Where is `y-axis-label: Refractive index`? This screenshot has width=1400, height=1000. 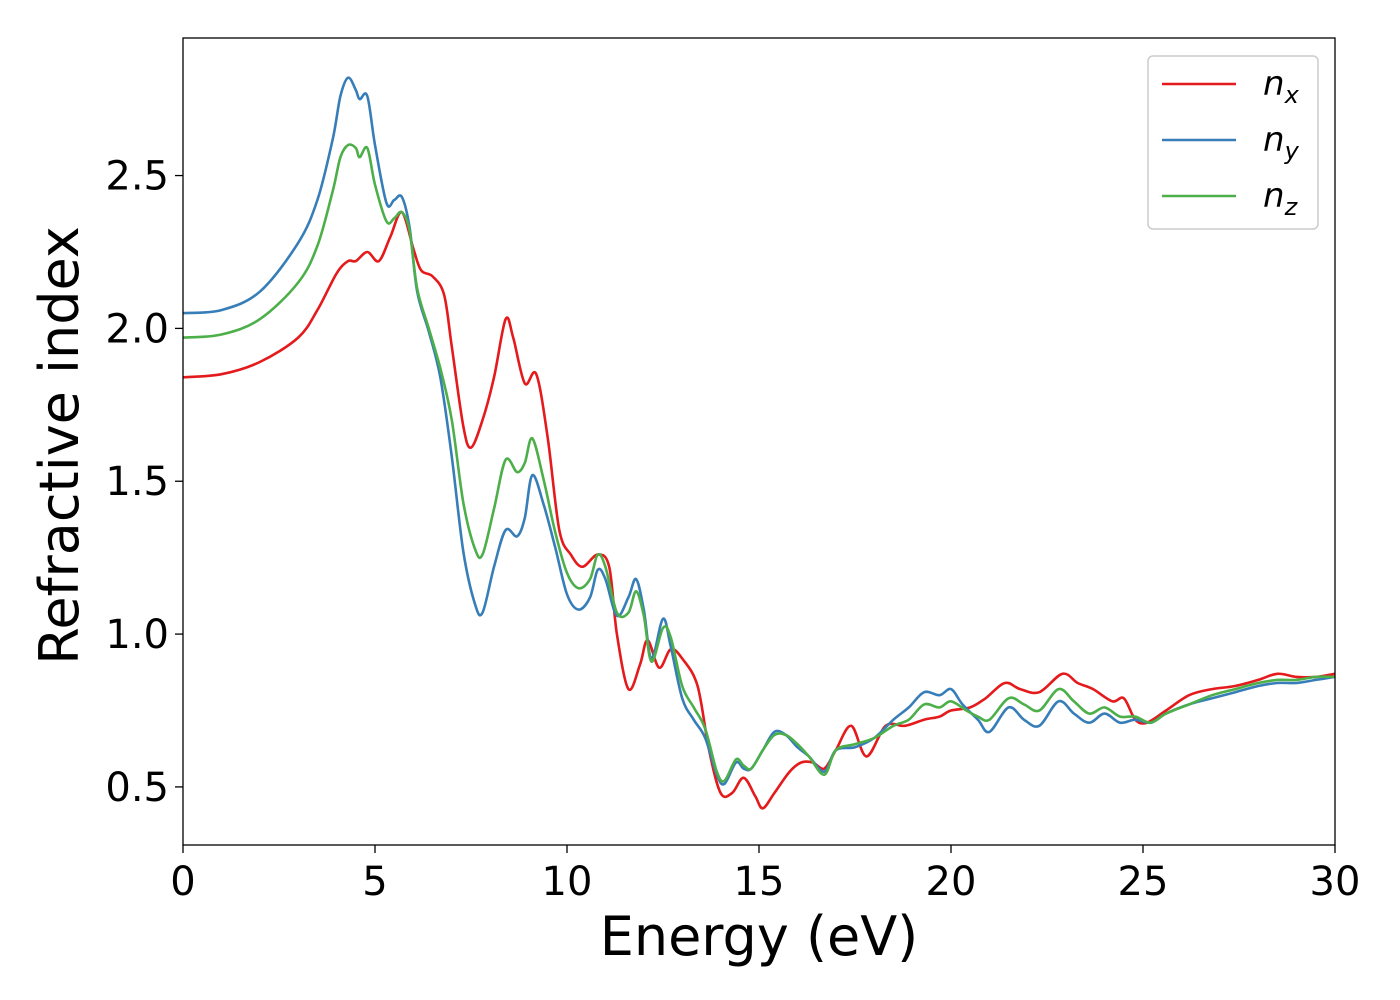 y-axis-label: Refractive index is located at coordinates (59, 445).